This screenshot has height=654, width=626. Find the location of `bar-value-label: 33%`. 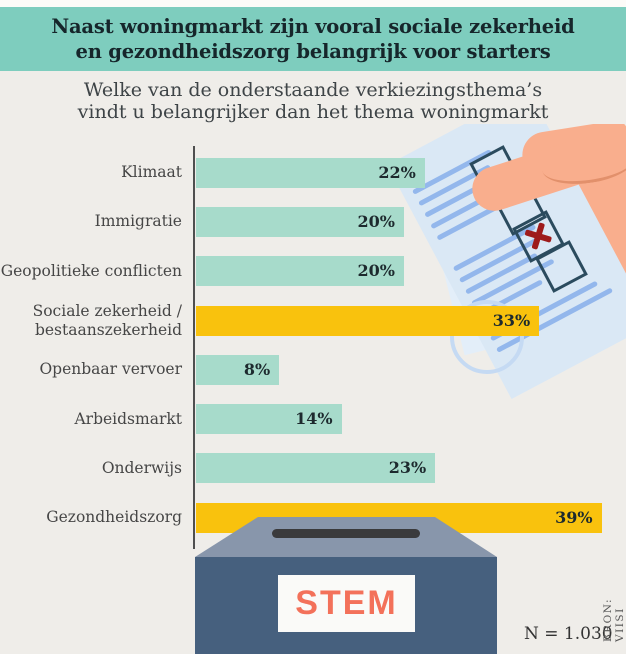

bar-value-label: 33% is located at coordinates (511, 320).